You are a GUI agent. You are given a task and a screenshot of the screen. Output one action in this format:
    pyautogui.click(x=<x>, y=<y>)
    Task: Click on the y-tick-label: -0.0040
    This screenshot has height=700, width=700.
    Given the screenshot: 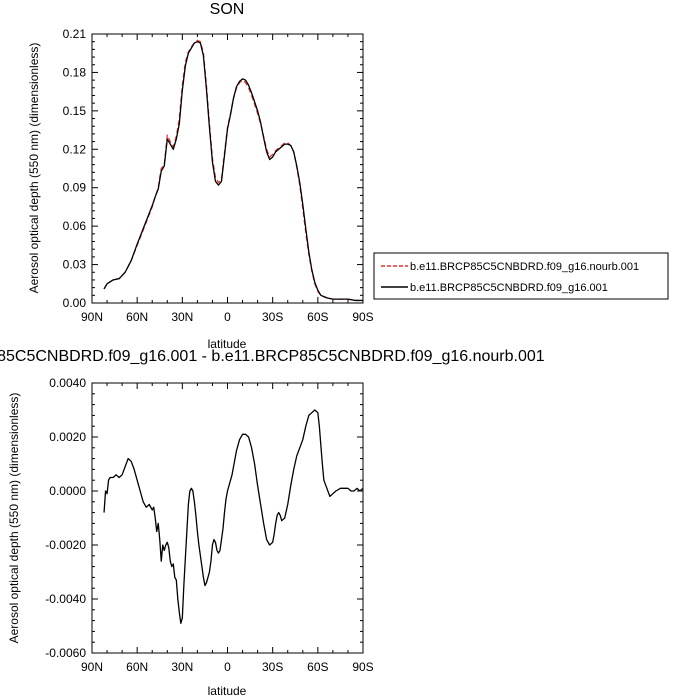 What is the action you would take?
    pyautogui.click(x=65, y=599)
    